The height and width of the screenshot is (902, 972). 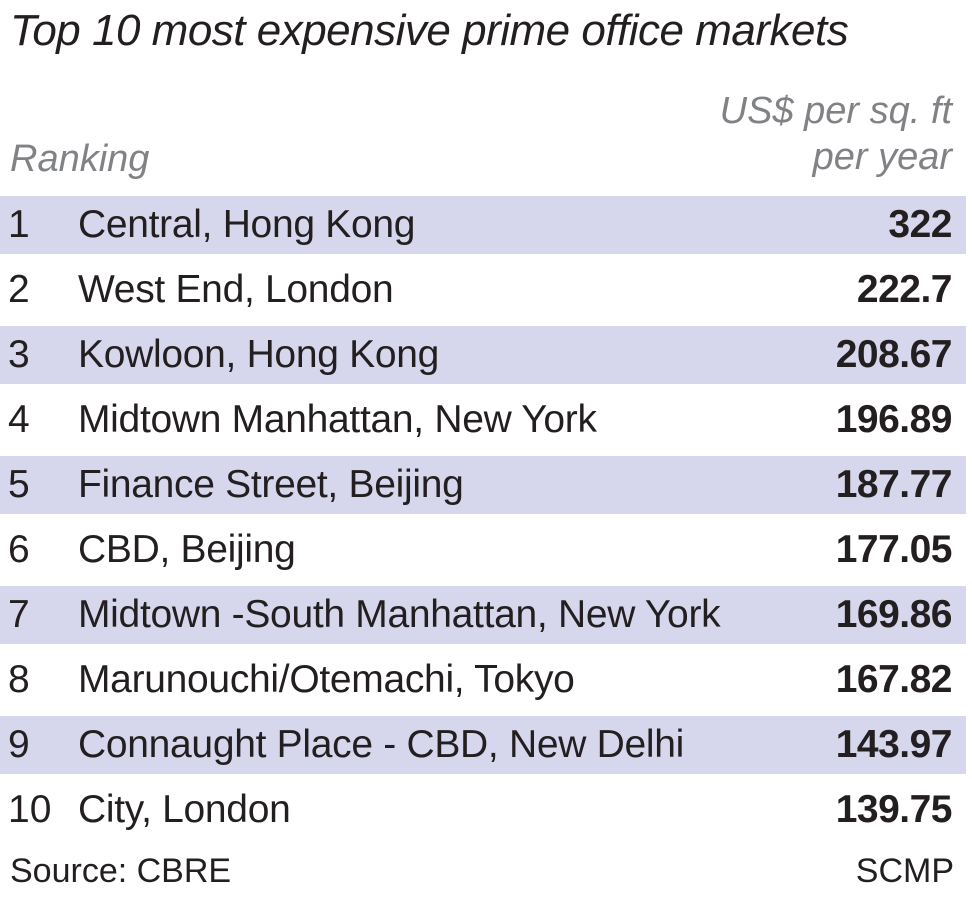 What do you see at coordinates (236, 289) in the screenshot?
I see `market-cell: West End, London` at bounding box center [236, 289].